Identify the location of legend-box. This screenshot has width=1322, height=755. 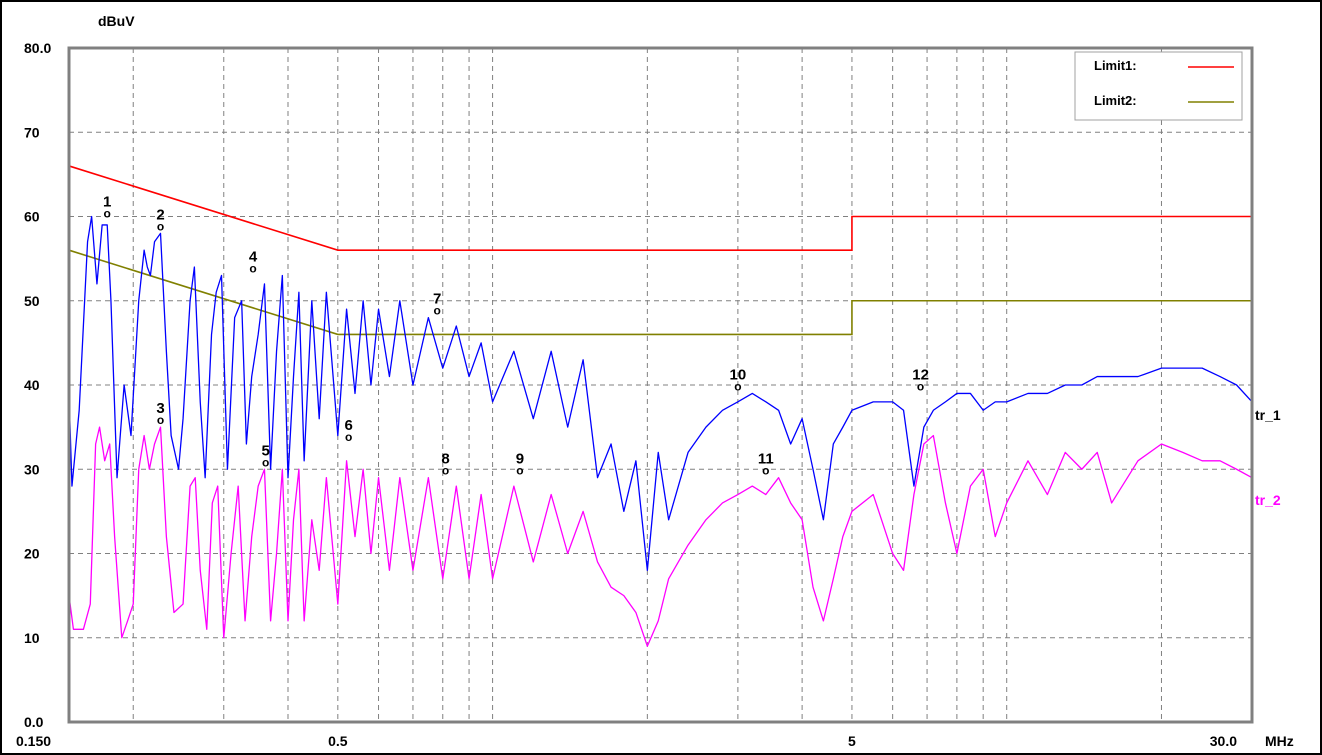
(1158, 86).